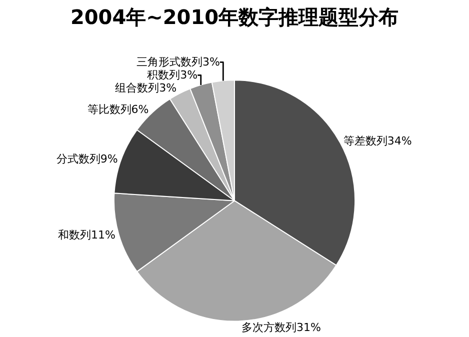 This screenshot has width=469, height=337. I want to click on slice-label: 分式数列9%, so click(87, 159).